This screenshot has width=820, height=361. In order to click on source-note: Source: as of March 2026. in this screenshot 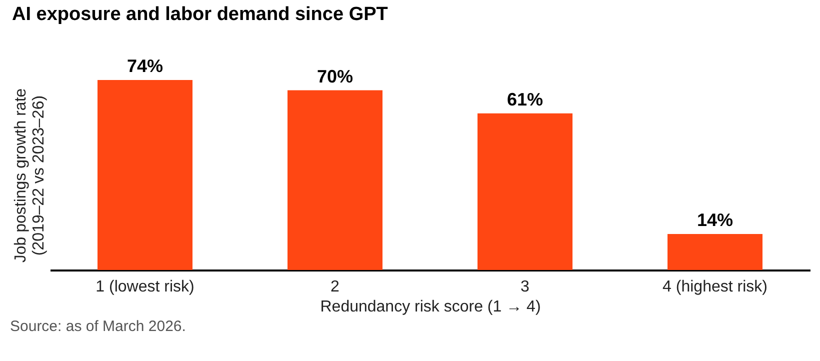, I will do `click(98, 326)`.